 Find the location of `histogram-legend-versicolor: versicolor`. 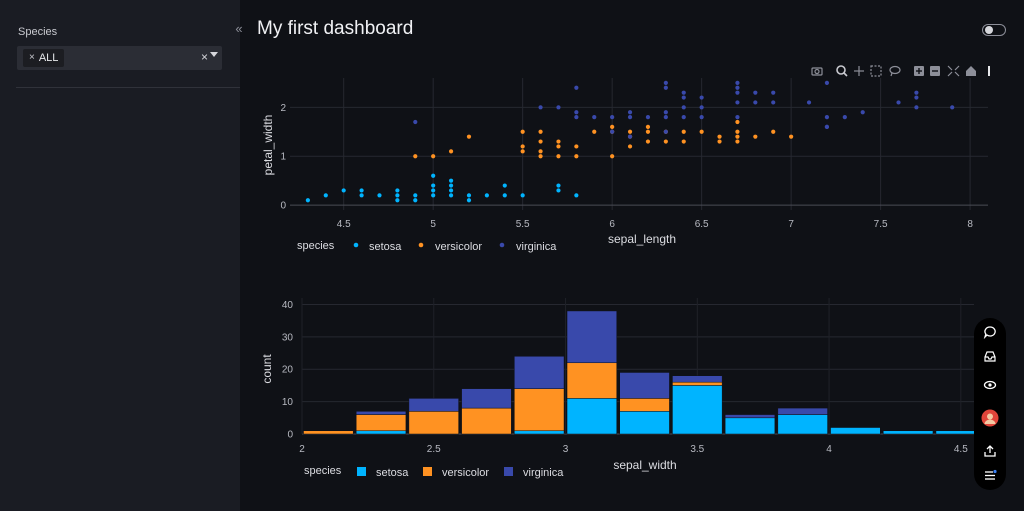

histogram-legend-versicolor: versicolor is located at coordinates (465, 473).